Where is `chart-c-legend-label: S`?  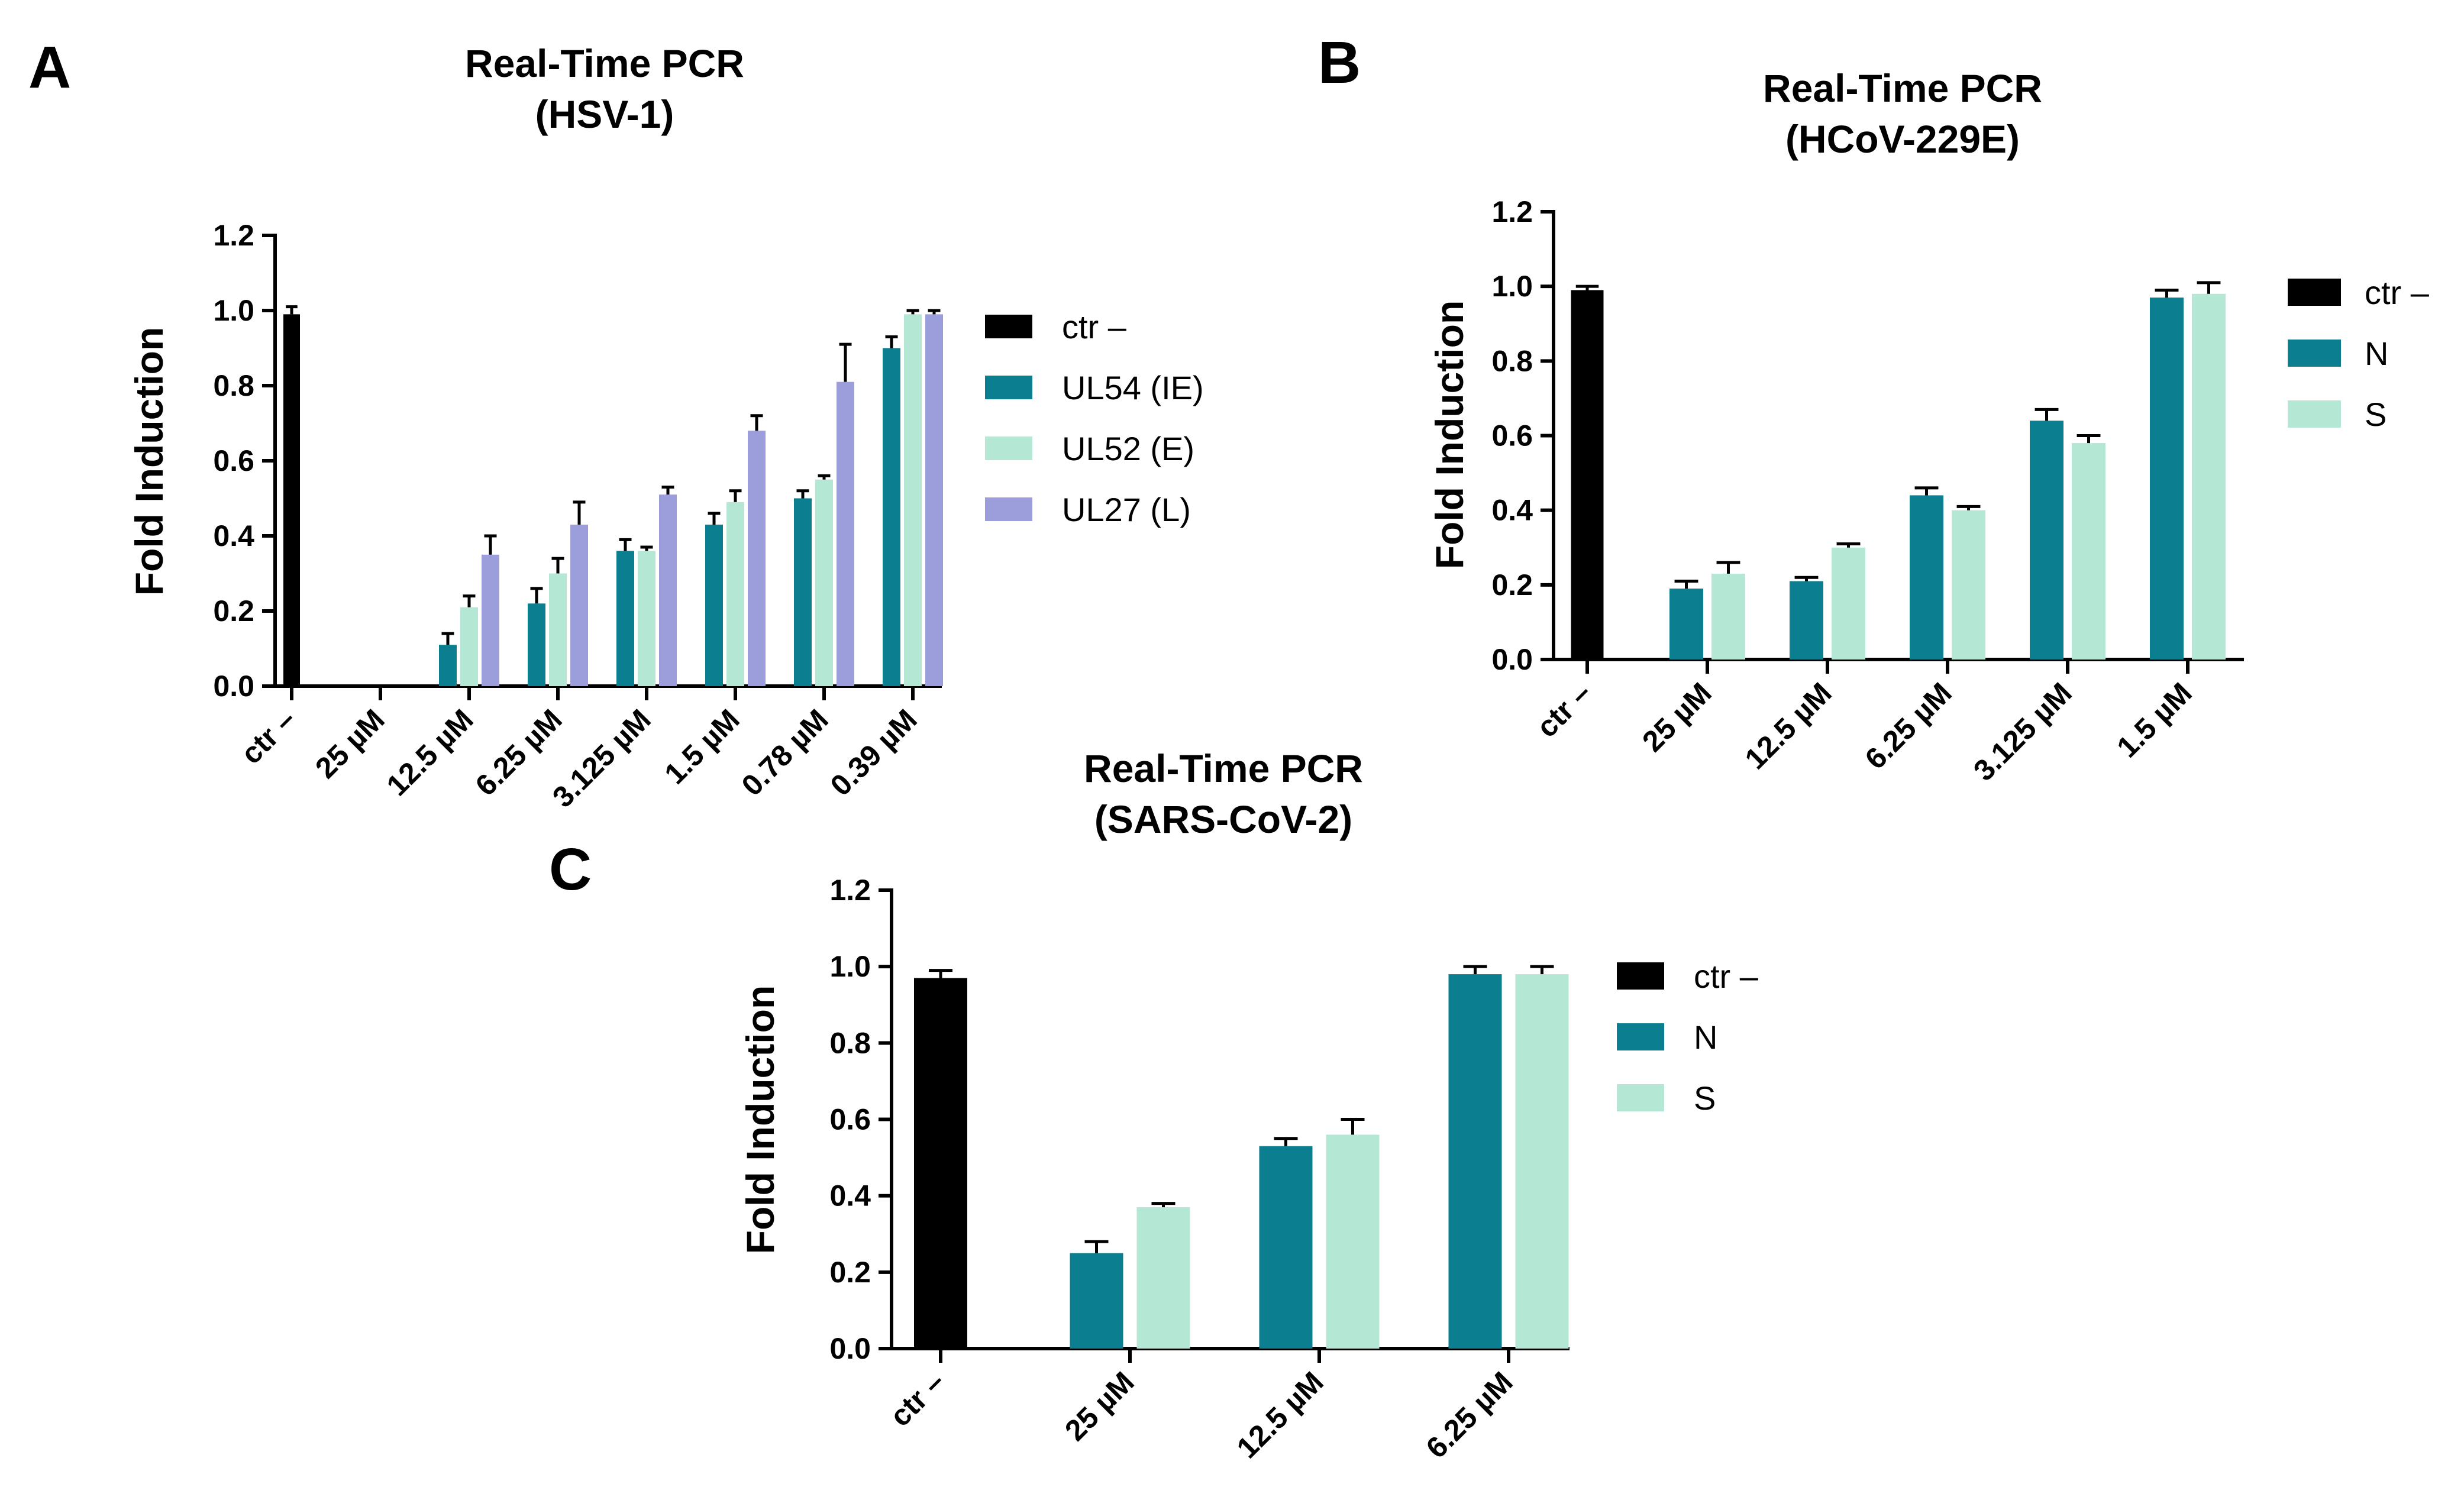 chart-c-legend-label: S is located at coordinates (1705, 1098).